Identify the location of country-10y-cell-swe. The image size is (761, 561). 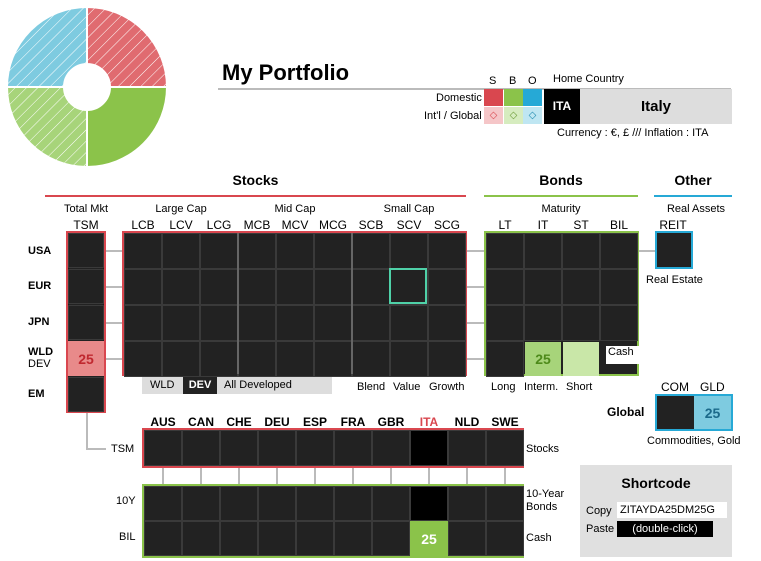
(505, 503).